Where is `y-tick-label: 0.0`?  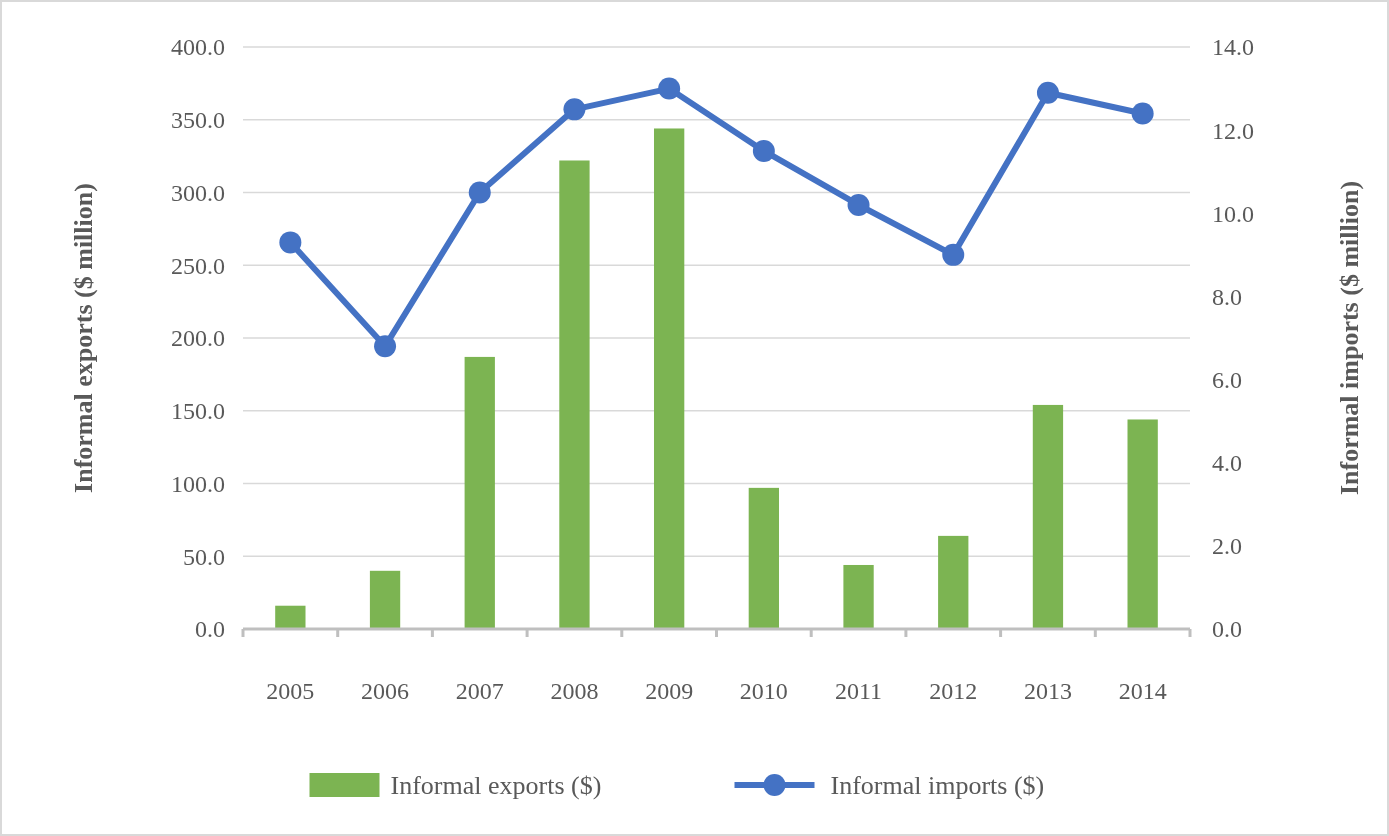
y-tick-label: 0.0 is located at coordinates (210, 629).